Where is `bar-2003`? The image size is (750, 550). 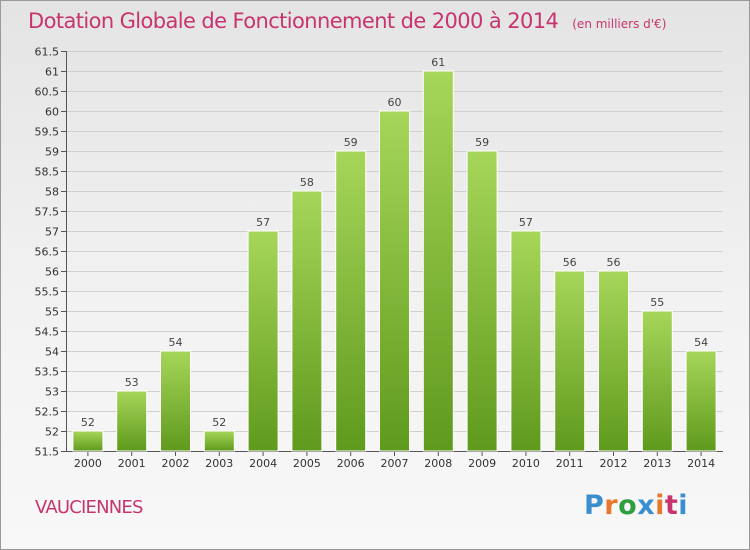
bar-2003 is located at coordinates (219, 441).